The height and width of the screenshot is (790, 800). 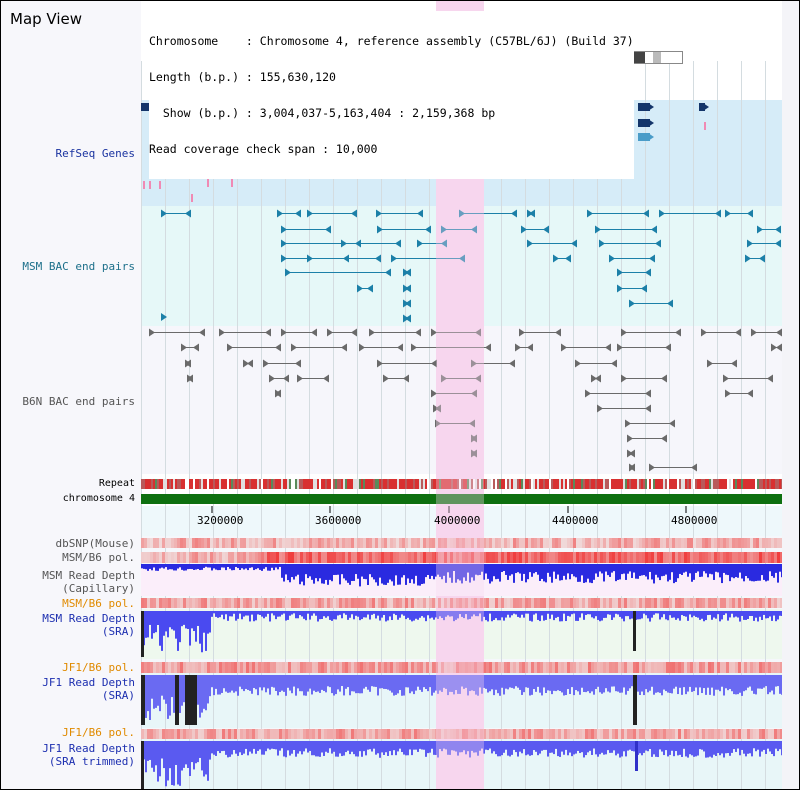 I want to click on jf1-depth-trim-label: JF1 Read Depth (SRA trimmed), so click(x=88, y=755).